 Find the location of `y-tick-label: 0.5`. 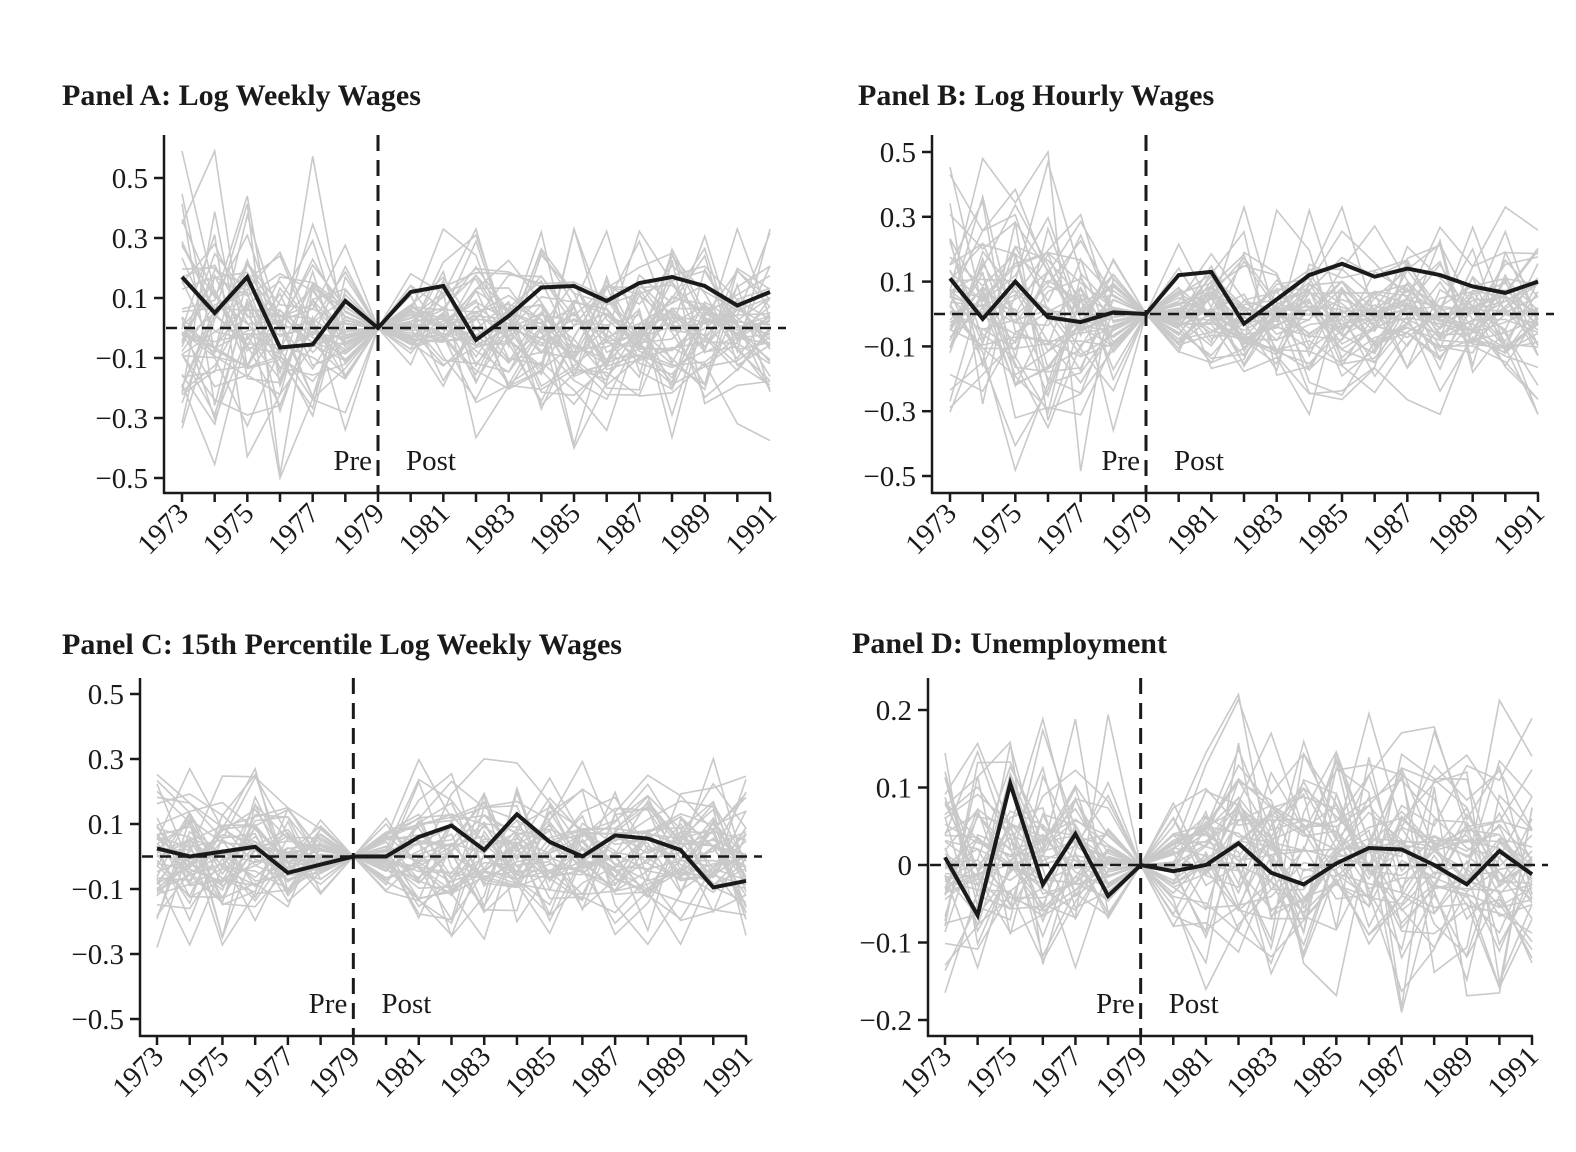

y-tick-label: 0.5 is located at coordinates (130, 179).